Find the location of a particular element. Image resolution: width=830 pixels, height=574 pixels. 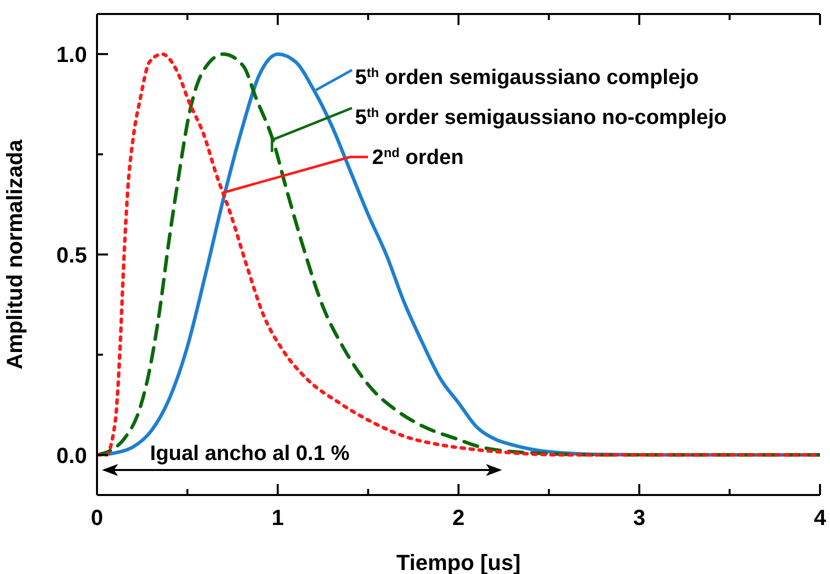

y-tick-label: 1.0 is located at coordinates (71, 55).